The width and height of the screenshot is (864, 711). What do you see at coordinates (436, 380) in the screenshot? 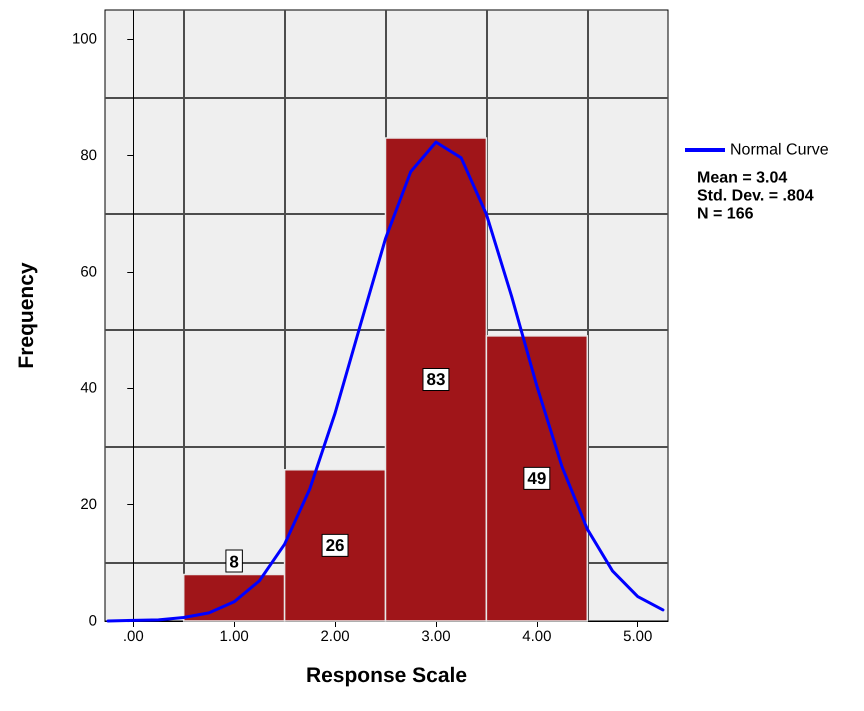
I see `data-label: 83` at bounding box center [436, 380].